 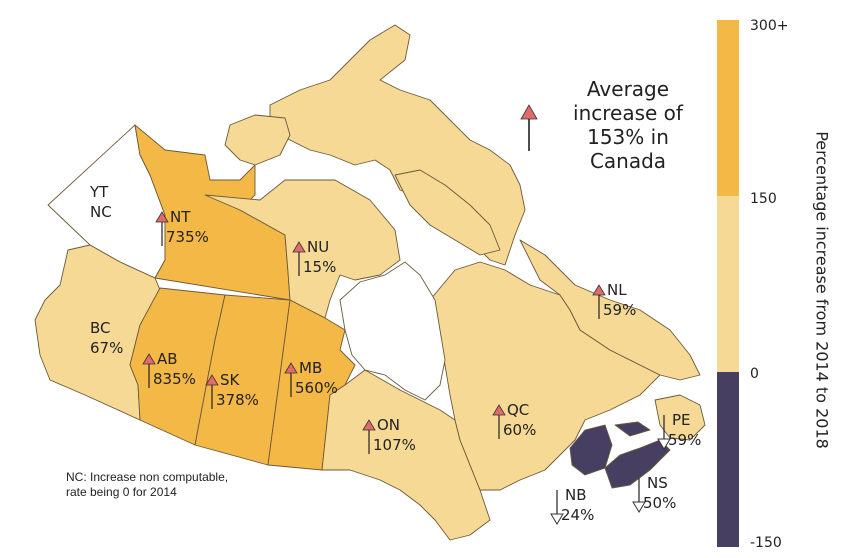 I want to click on province-code: MB, so click(x=310, y=368).